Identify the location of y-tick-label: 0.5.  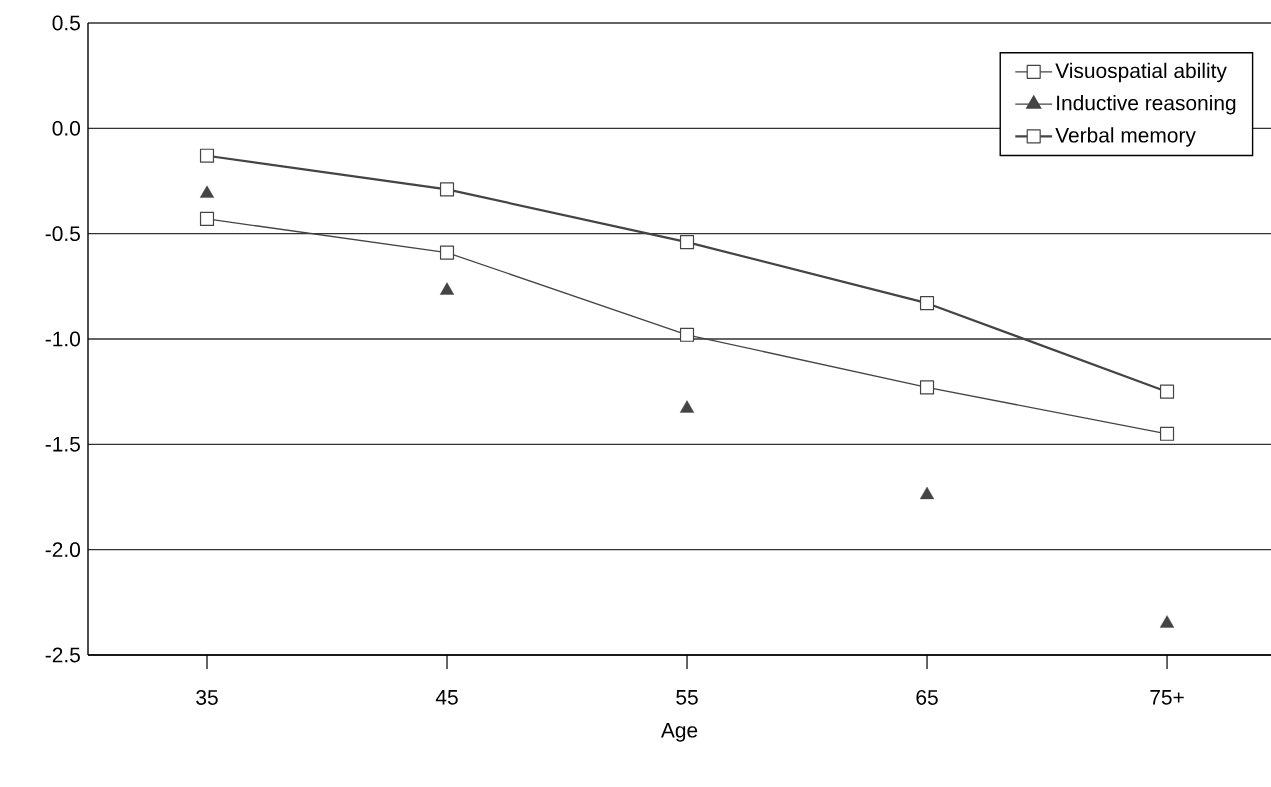
(66, 23).